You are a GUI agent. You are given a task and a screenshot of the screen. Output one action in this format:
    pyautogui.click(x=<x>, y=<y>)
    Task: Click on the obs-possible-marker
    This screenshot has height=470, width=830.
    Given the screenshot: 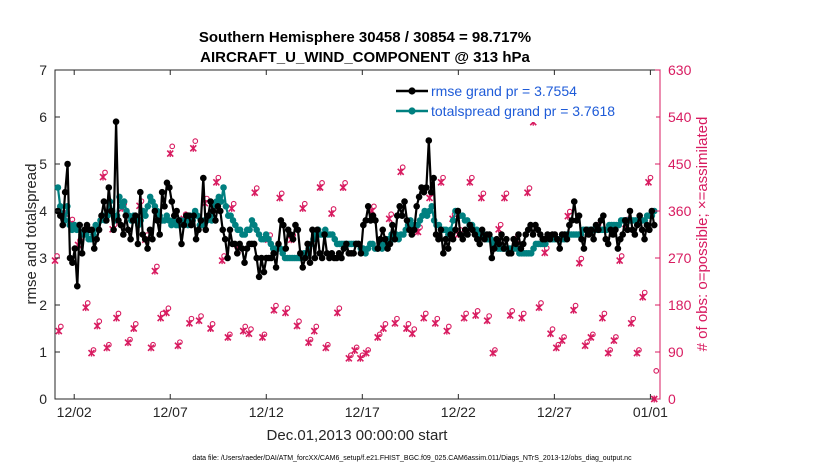 What is the action you would take?
    pyautogui.click(x=195, y=141)
    